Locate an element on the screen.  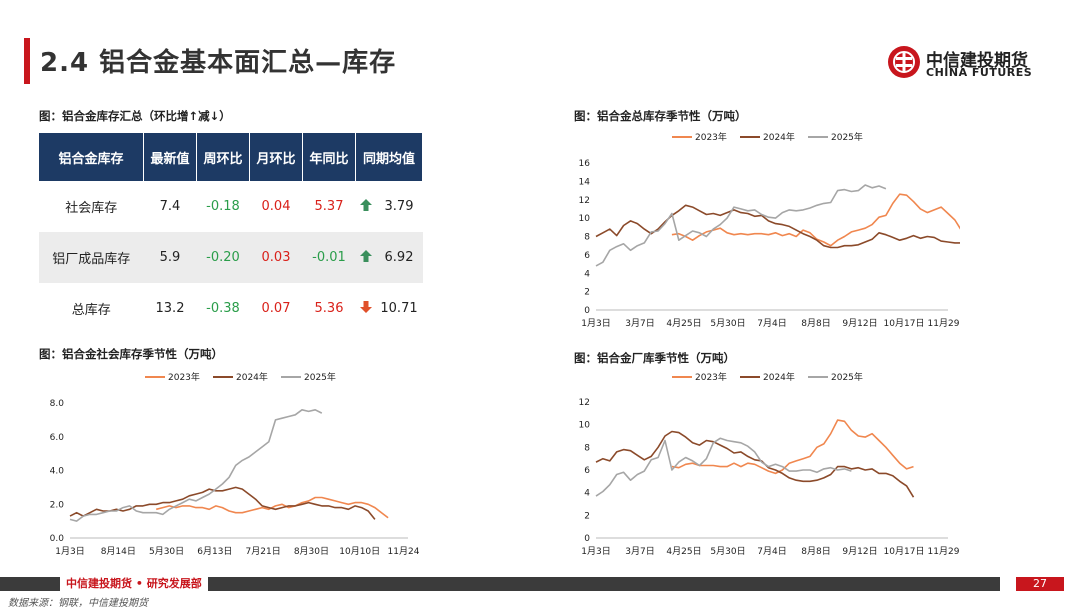
x-tick-label: 10月10日 is located at coordinates (359, 551).